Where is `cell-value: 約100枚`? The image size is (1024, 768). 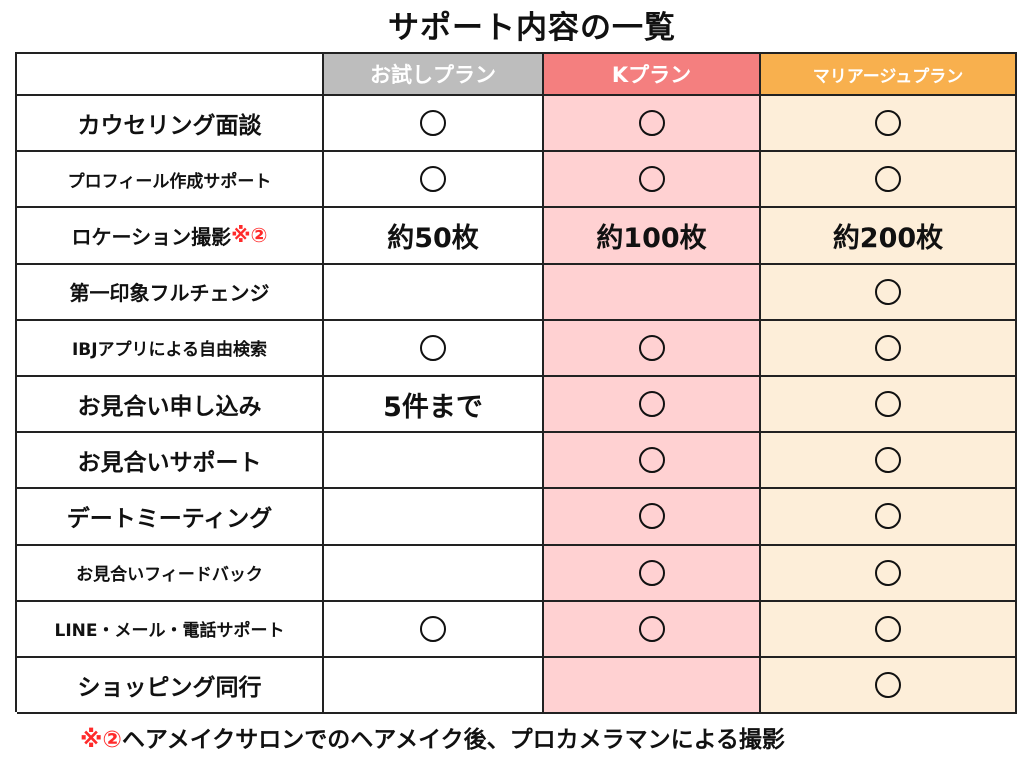
cell-value: 約100枚 is located at coordinates (651, 238).